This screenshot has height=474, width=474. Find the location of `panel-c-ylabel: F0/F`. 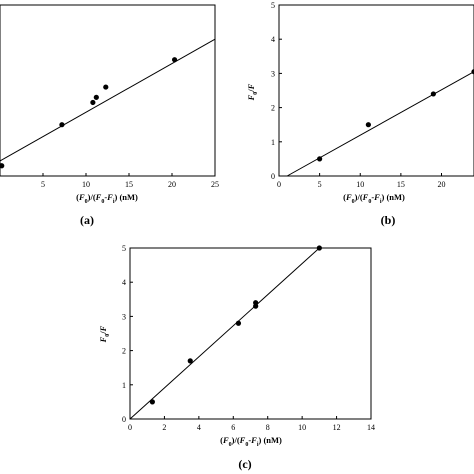

panel-c-ylabel: F0/F is located at coordinates (104, 334).